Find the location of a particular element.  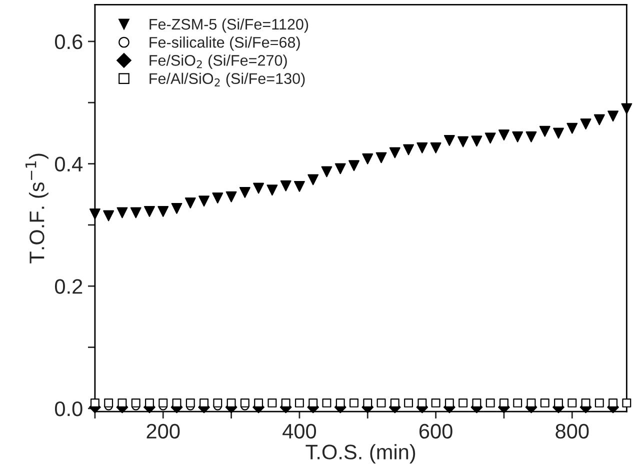

y-tick-label: 0.0 is located at coordinates (68, 408).